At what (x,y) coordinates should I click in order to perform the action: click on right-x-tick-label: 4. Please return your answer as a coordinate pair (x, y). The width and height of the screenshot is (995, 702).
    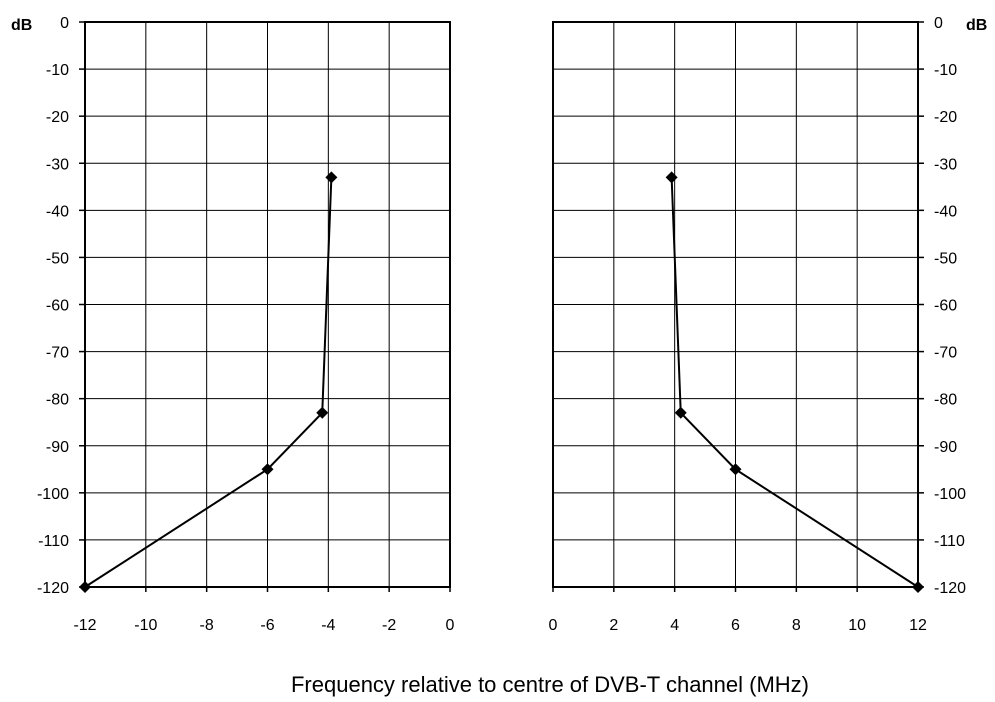
    Looking at the image, I should click on (674, 625).